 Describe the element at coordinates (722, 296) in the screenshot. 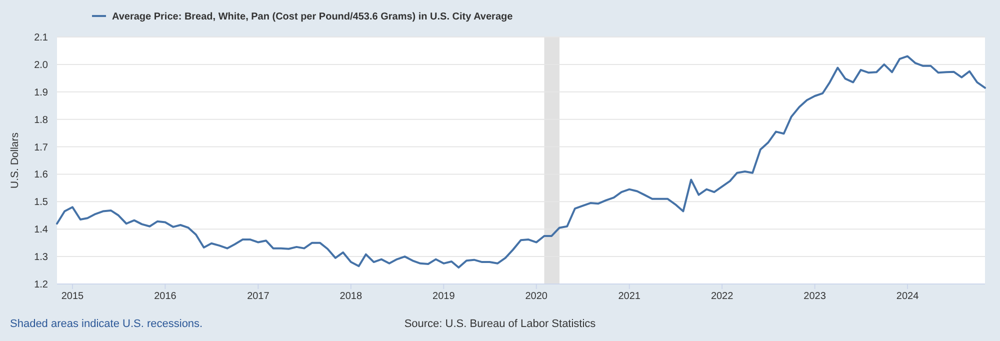

I see `x-tick-label: 2022` at that location.